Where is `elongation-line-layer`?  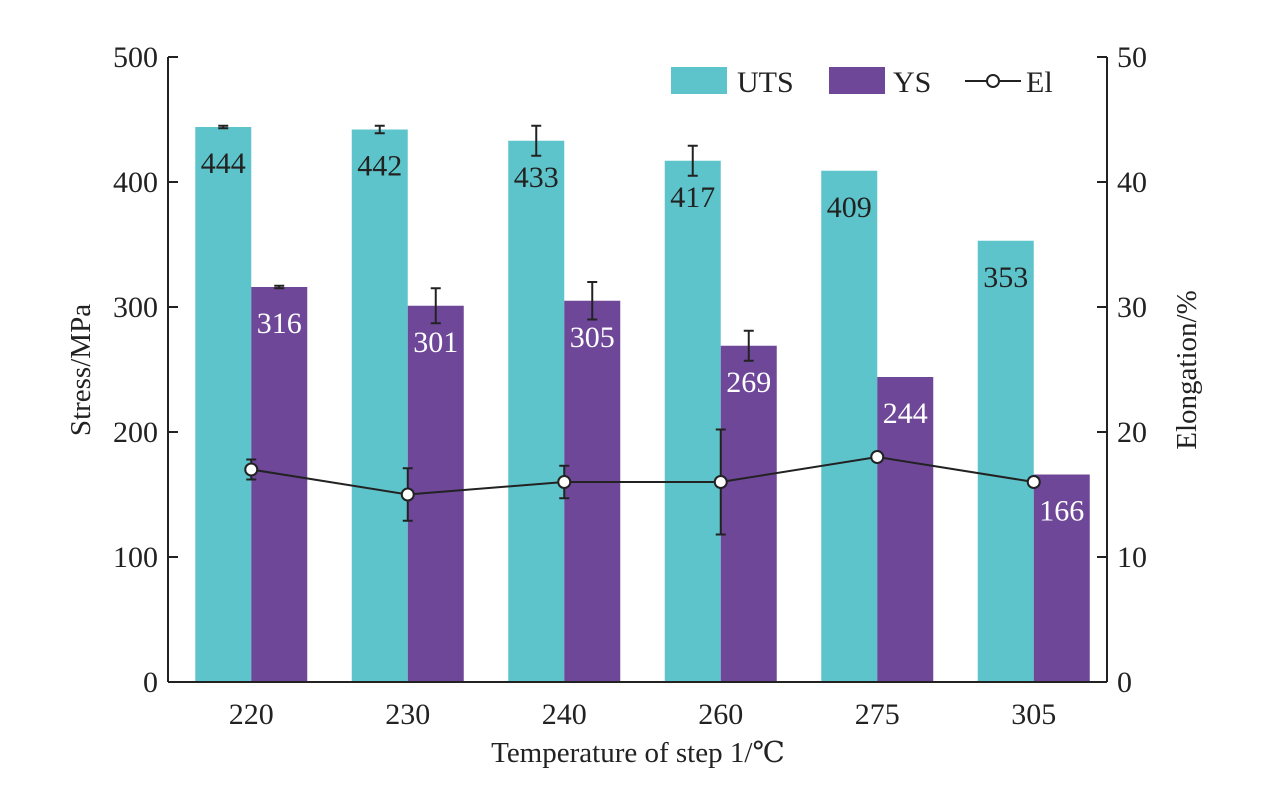
elongation-line-layer is located at coordinates (642, 482).